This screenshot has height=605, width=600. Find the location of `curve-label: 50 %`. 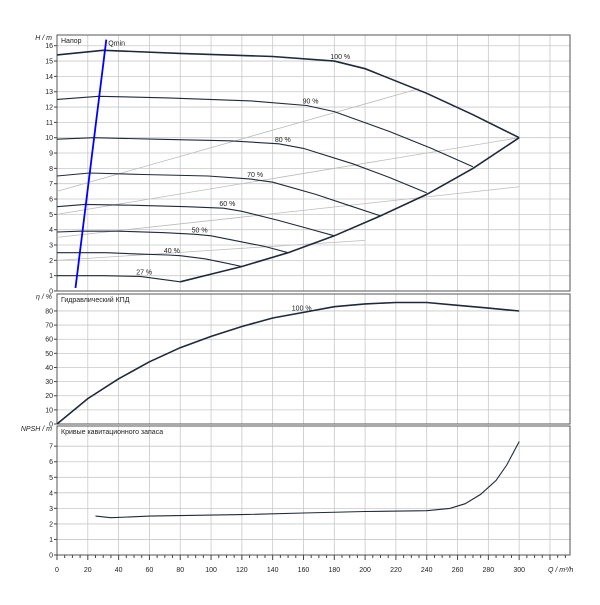

curve-label: 50 % is located at coordinates (200, 230).